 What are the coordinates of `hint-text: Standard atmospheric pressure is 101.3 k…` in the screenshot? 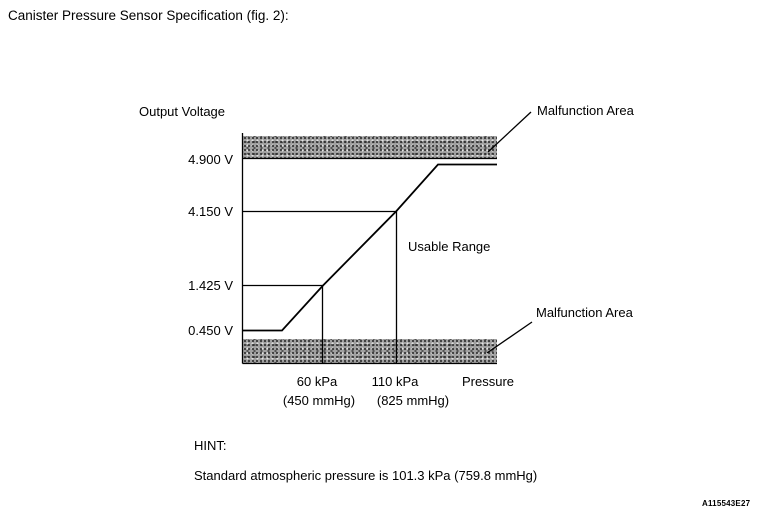 It's located at (366, 475).